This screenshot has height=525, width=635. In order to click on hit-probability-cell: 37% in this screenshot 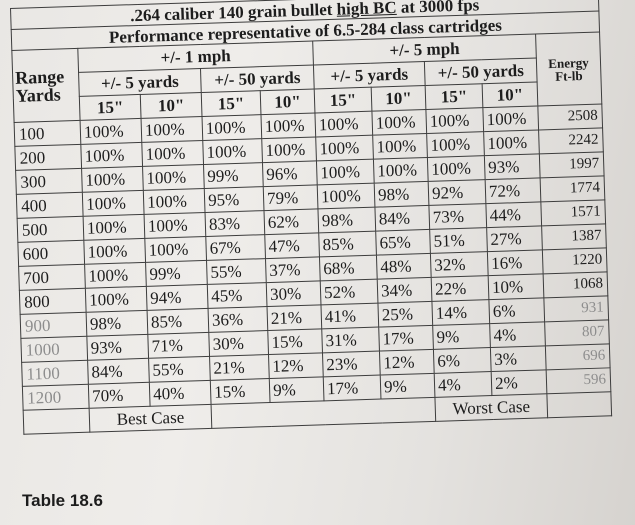, I will do `click(293, 269)`.